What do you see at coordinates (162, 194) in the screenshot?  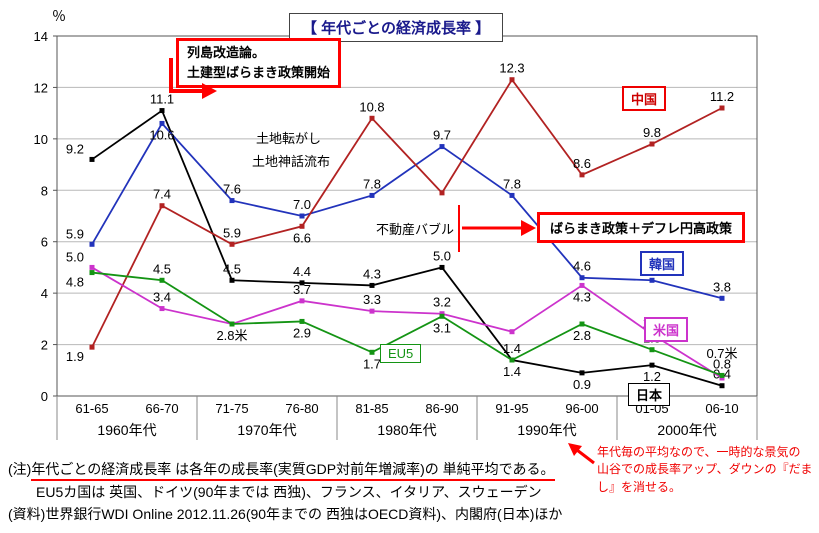 I see `svg-text: 7.4` at bounding box center [162, 194].